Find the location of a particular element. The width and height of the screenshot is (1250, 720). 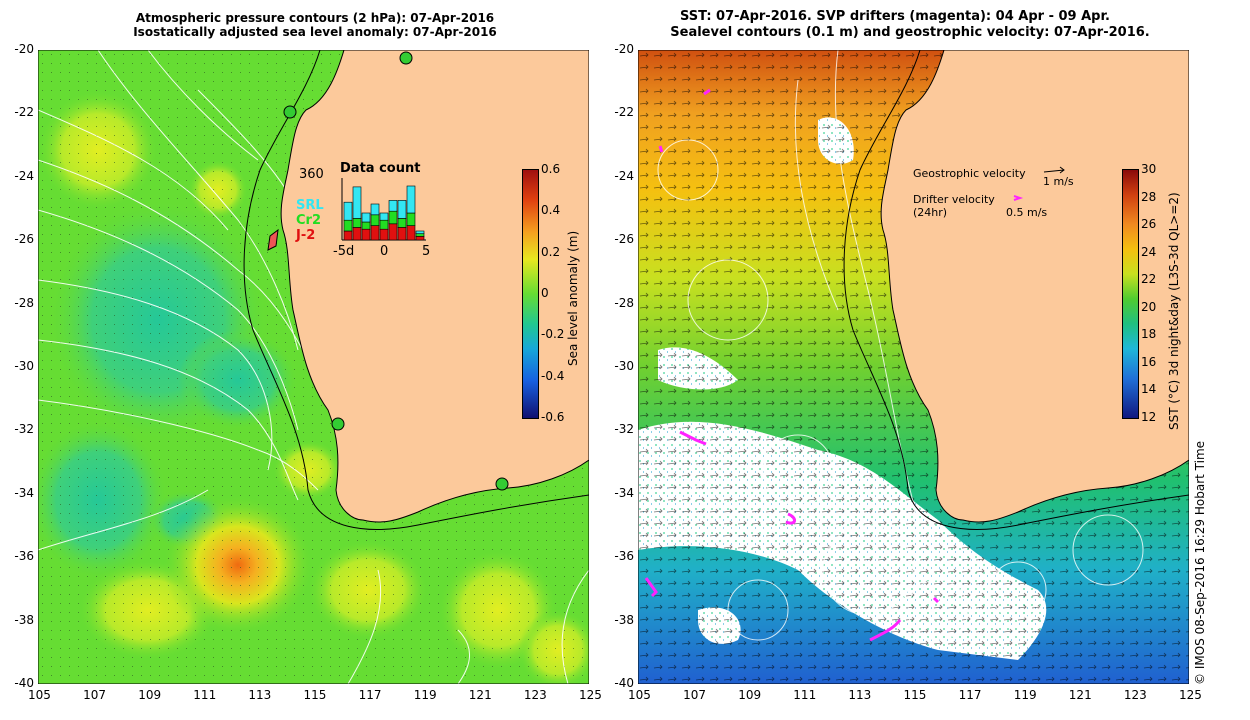

left-ytick-6: -32 is located at coordinates (24, 429).